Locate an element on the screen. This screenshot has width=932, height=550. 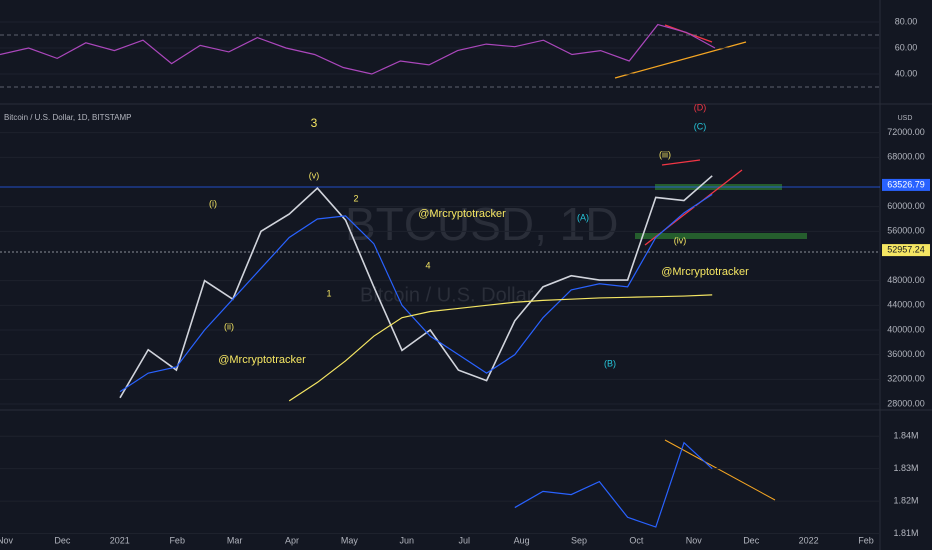
x-tick-label: 2021 is located at coordinates (120, 540).